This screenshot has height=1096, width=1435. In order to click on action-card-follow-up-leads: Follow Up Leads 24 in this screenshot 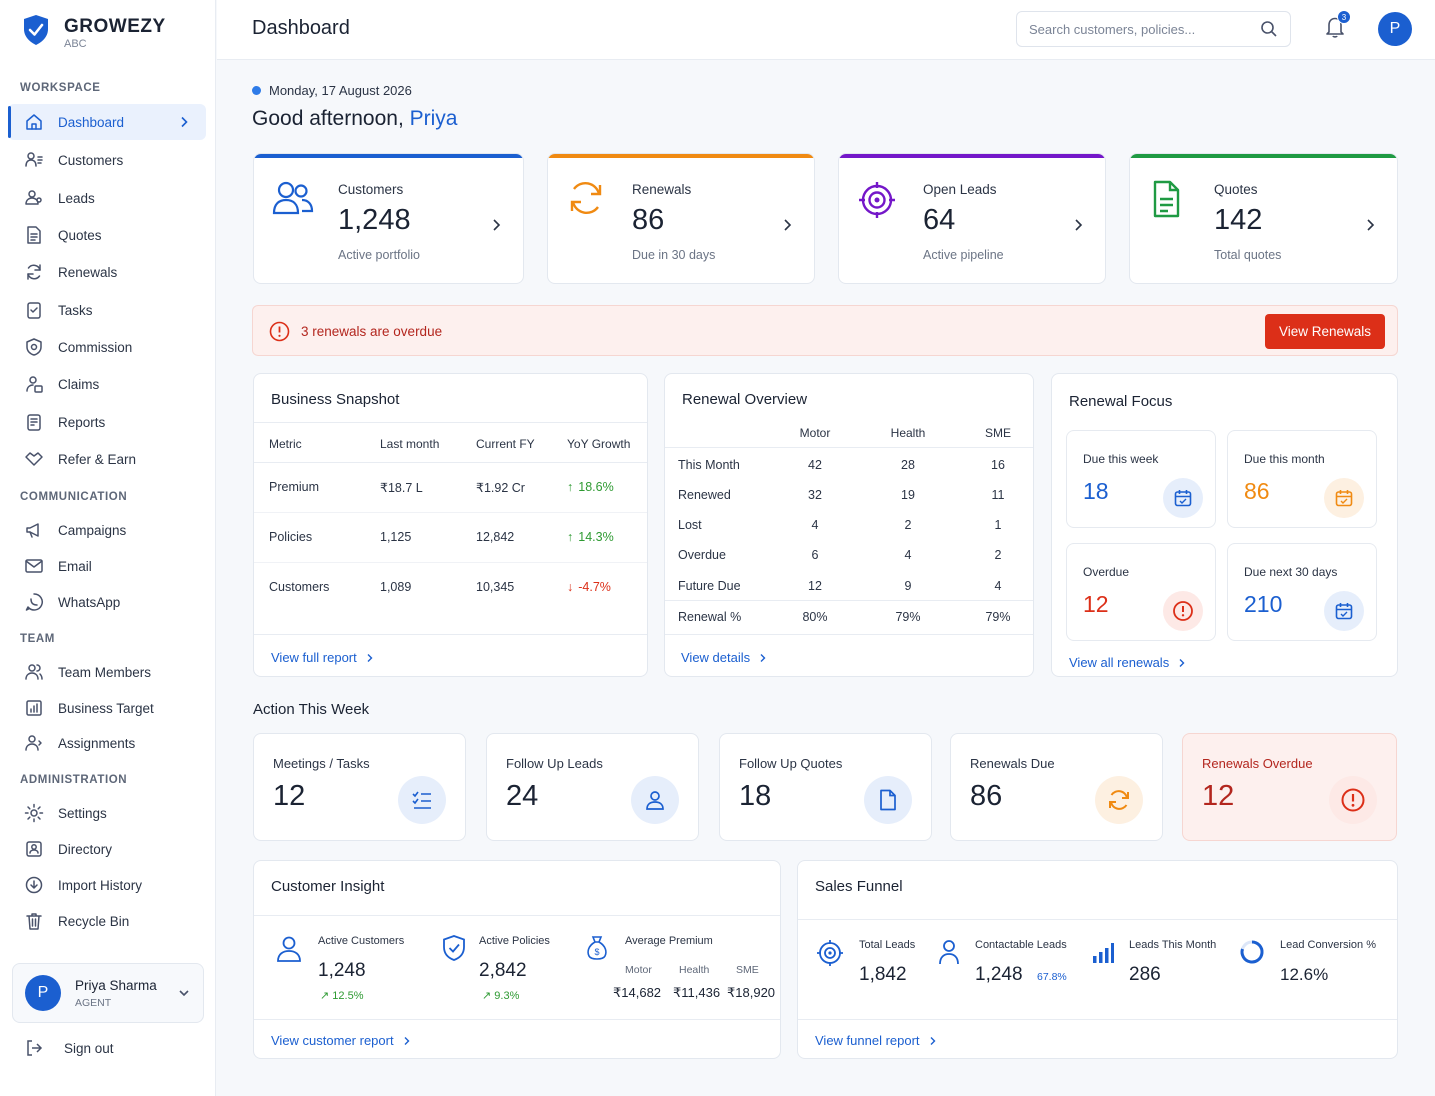, I will do `click(592, 787)`.